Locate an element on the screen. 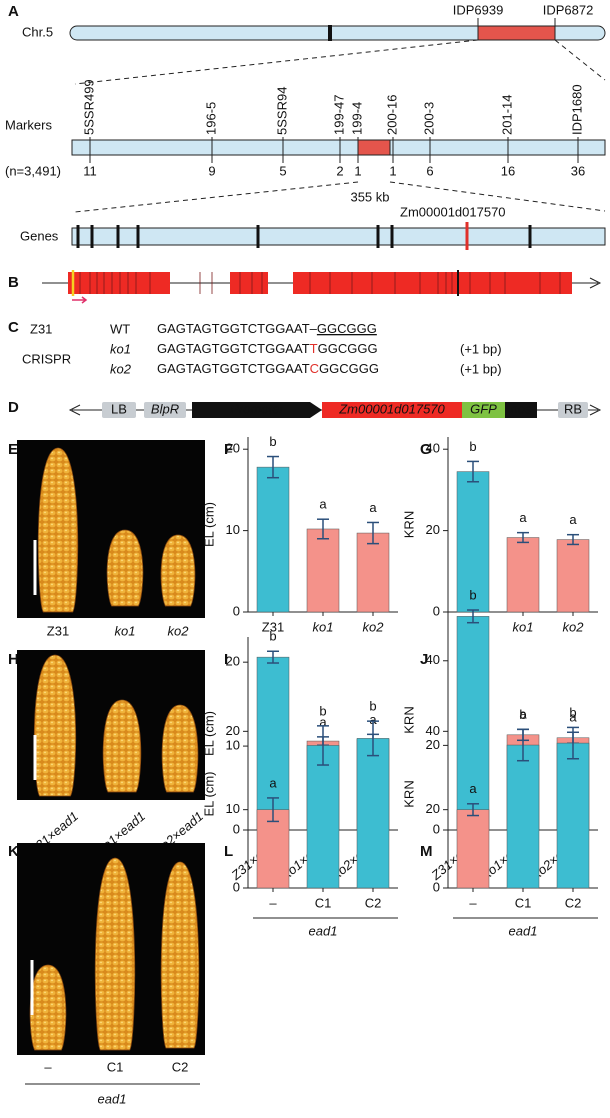 This screenshot has width=610, height=1118. seq-insert: C is located at coordinates (314, 368).